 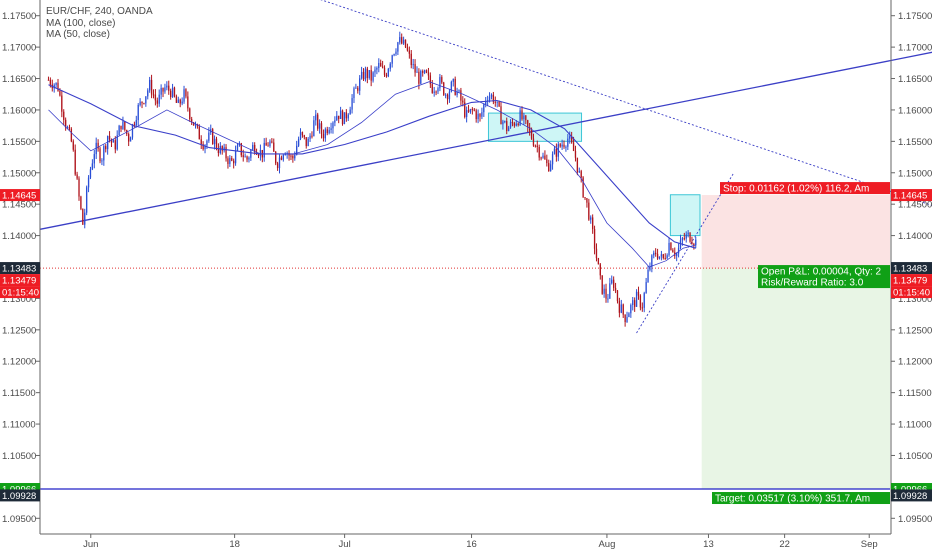 I want to click on x-tick-label: Sep, so click(x=869, y=544).